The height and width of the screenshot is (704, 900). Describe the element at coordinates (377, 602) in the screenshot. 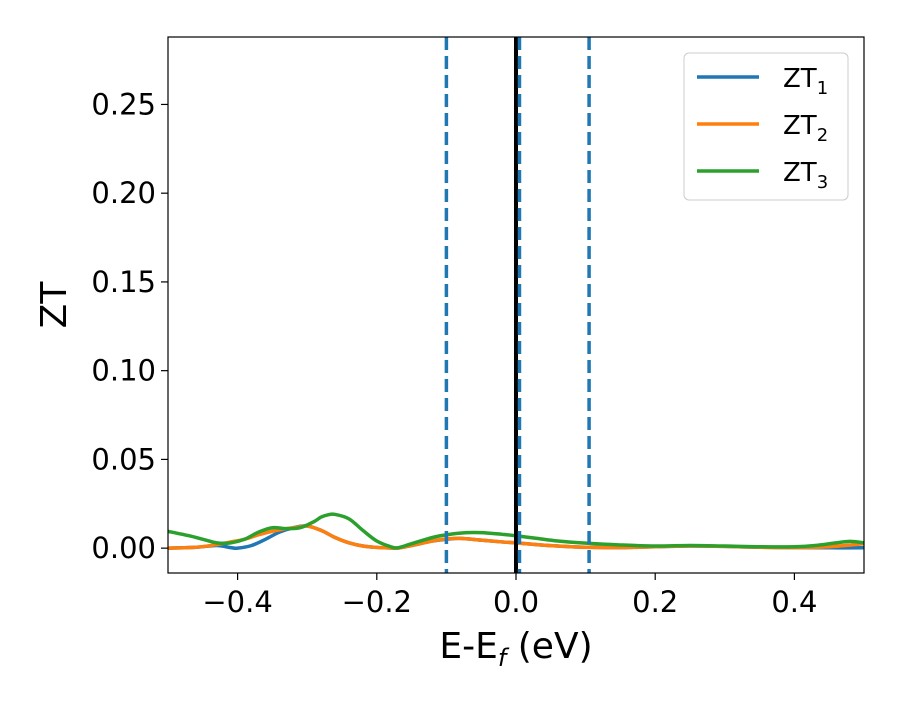

I see `x-tick-label: −0.2` at that location.